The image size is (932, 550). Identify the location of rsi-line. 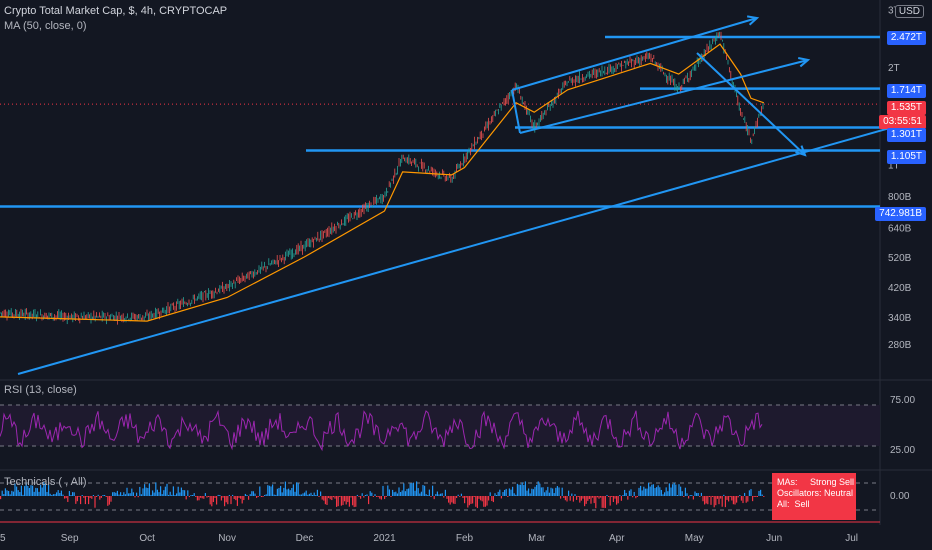
(381, 430).